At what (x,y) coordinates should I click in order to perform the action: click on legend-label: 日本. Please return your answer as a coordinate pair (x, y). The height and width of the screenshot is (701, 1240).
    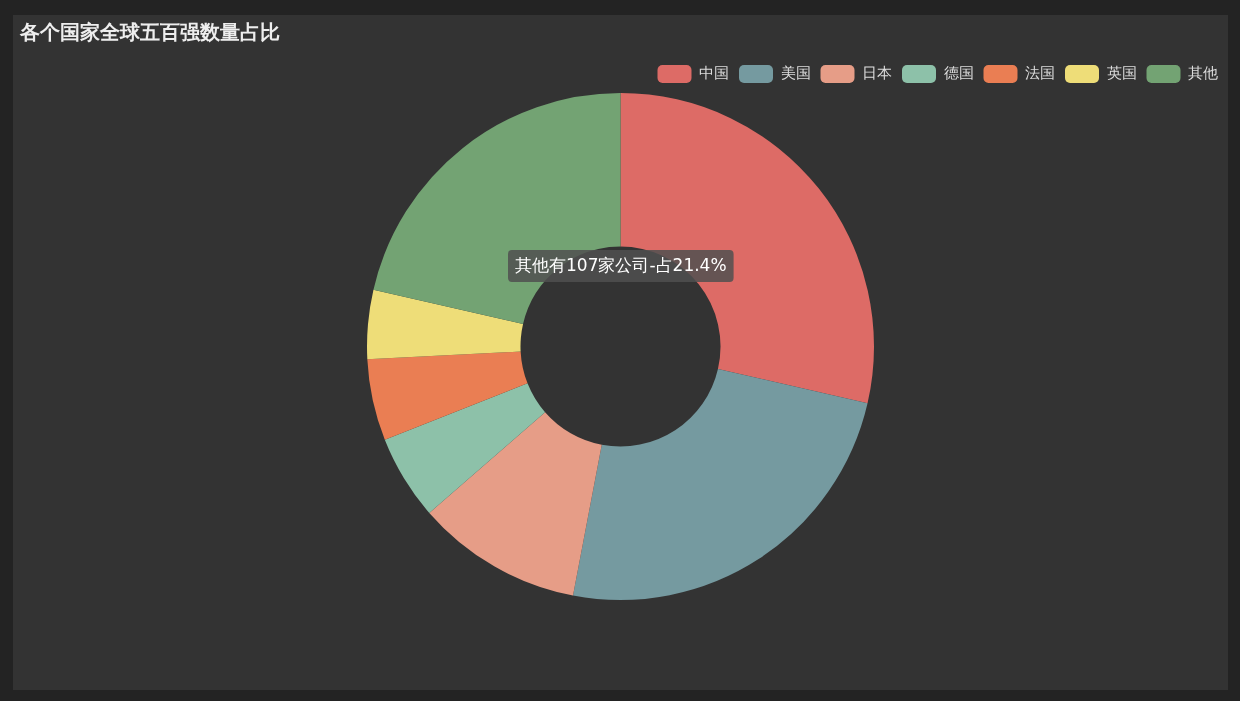
    Looking at the image, I should click on (877, 72).